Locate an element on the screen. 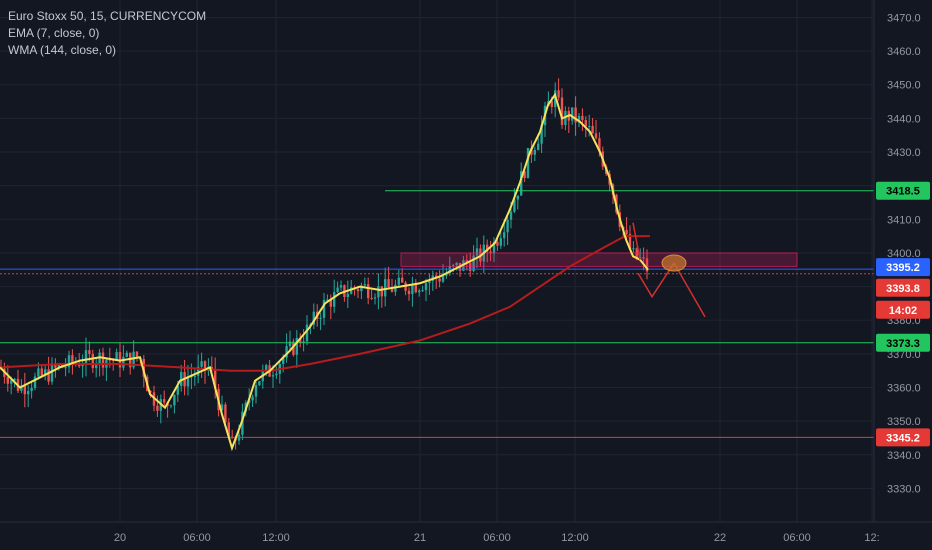 This screenshot has height=550, width=932. legend-symbol: Euro Stoxx 50, 15, CURRENCYCOM is located at coordinates (107, 16).